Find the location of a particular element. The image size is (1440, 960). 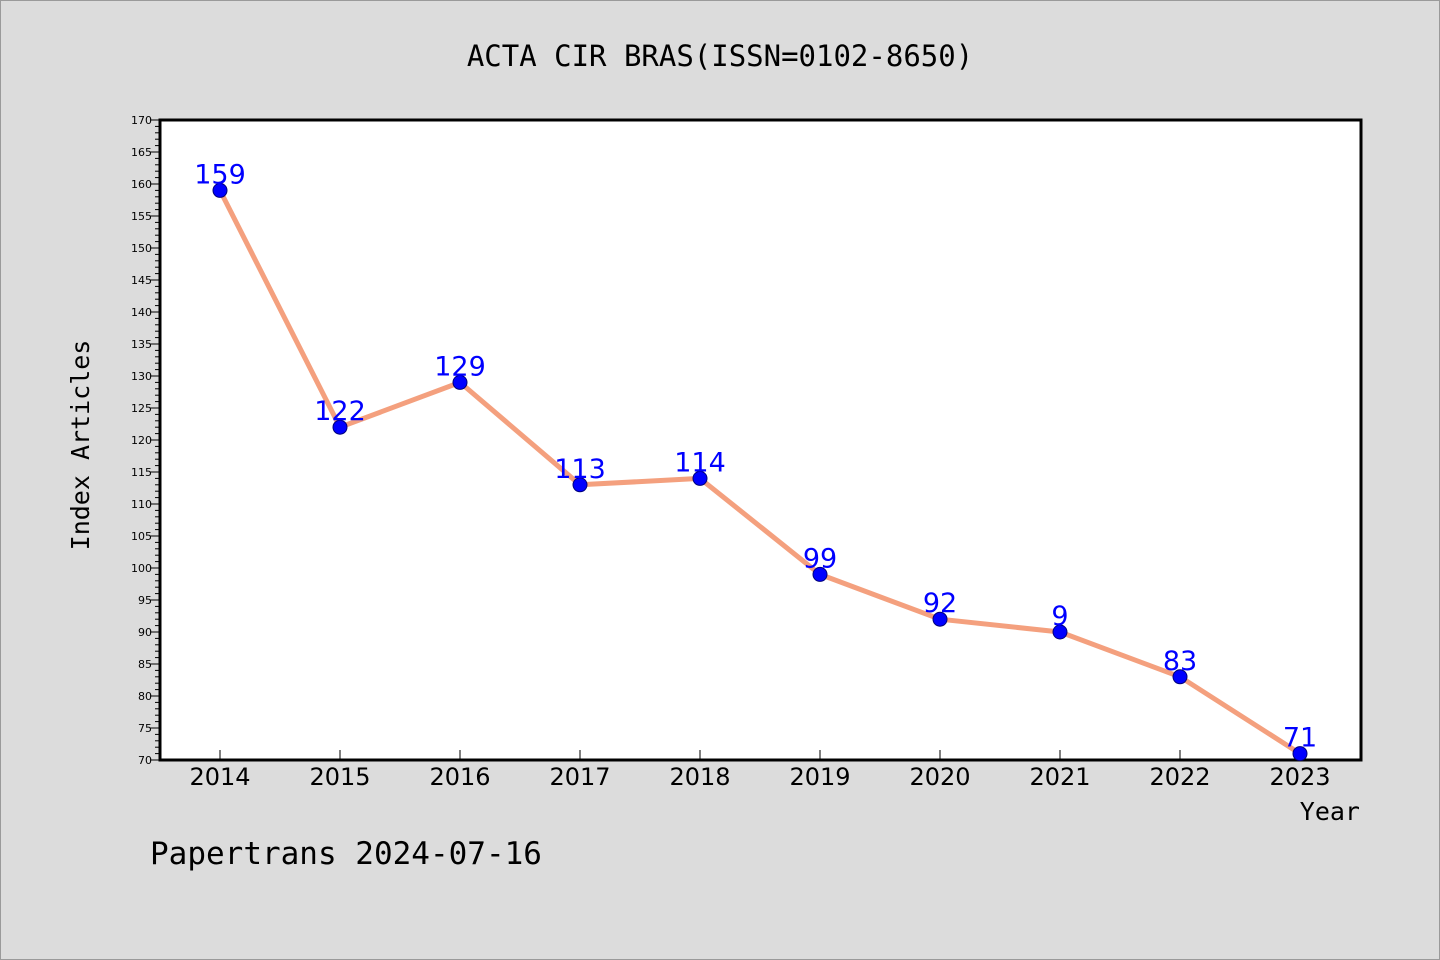

y-tick-label: 170 is located at coordinates (141, 120).